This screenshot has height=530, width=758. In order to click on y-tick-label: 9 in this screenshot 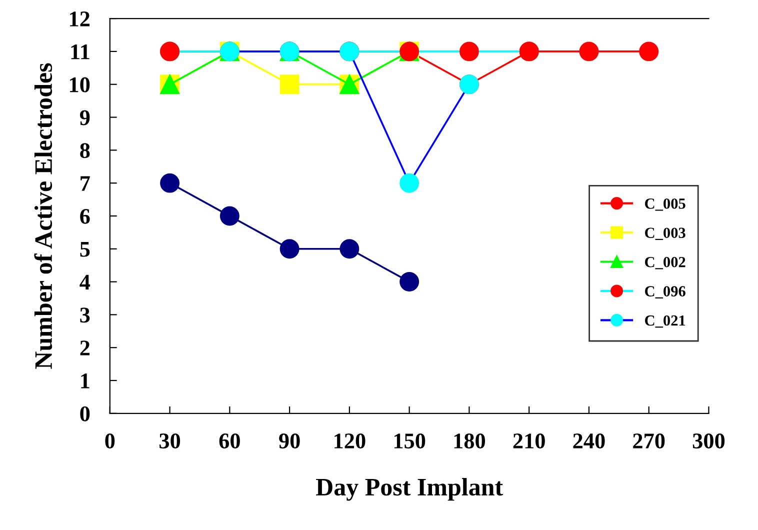, I will do `click(85, 118)`.